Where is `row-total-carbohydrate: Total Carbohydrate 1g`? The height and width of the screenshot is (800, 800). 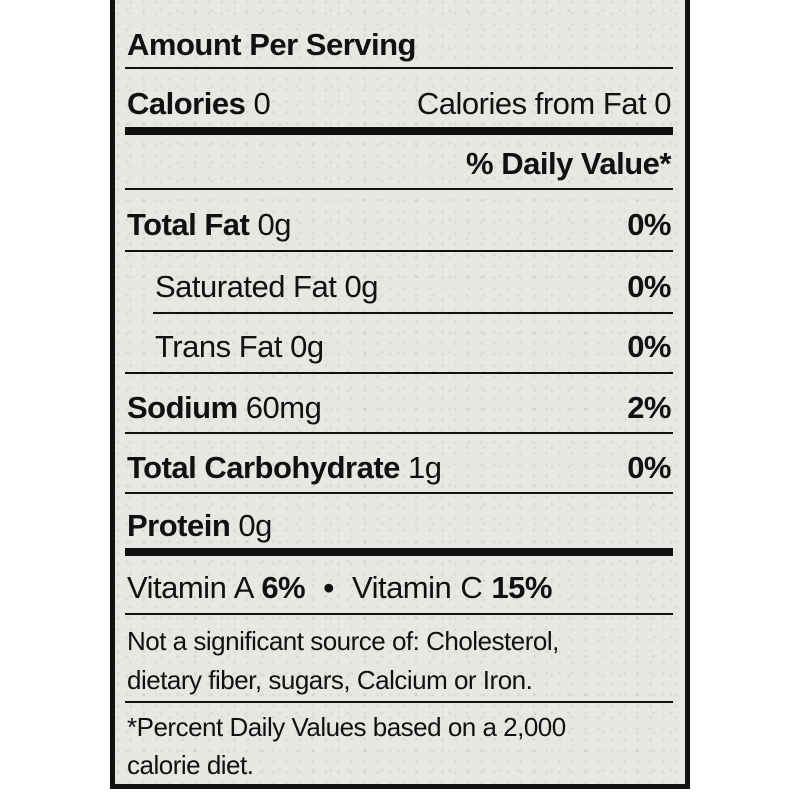
row-total-carbohydrate: Total Carbohydrate 1g is located at coordinates (284, 468).